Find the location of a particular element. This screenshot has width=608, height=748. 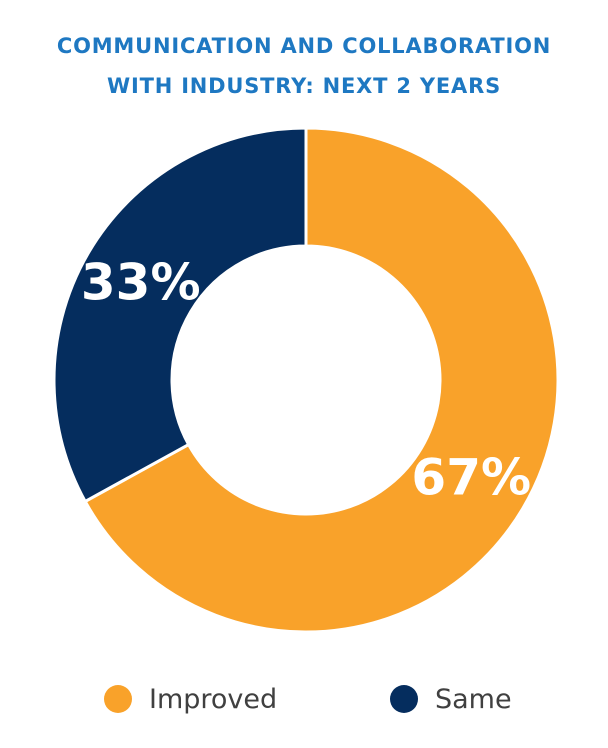

legend-item-improved: Improved is located at coordinates (190, 699).